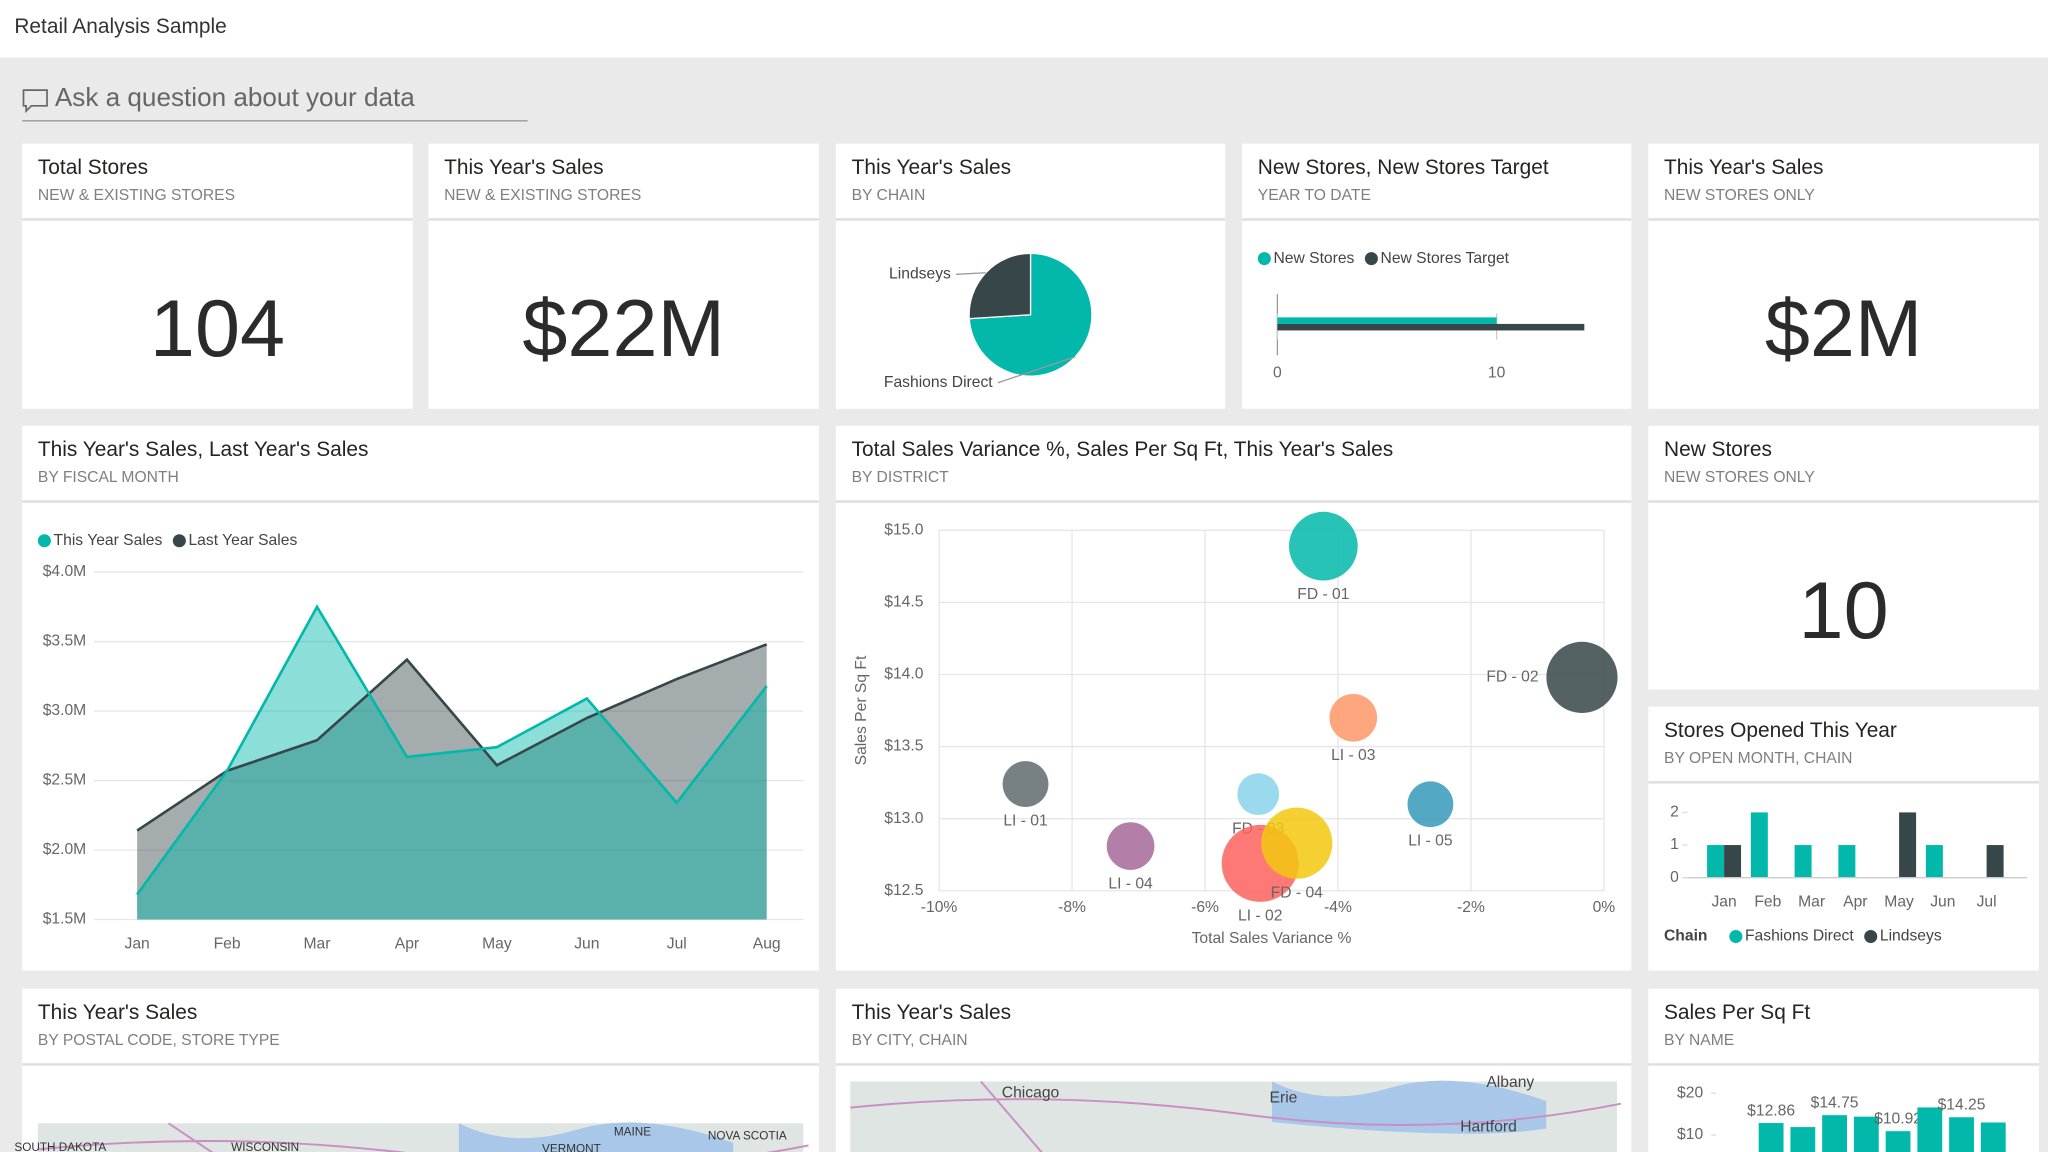  What do you see at coordinates (65, 641) in the screenshot?
I see `y-tick-label: $3.5M` at bounding box center [65, 641].